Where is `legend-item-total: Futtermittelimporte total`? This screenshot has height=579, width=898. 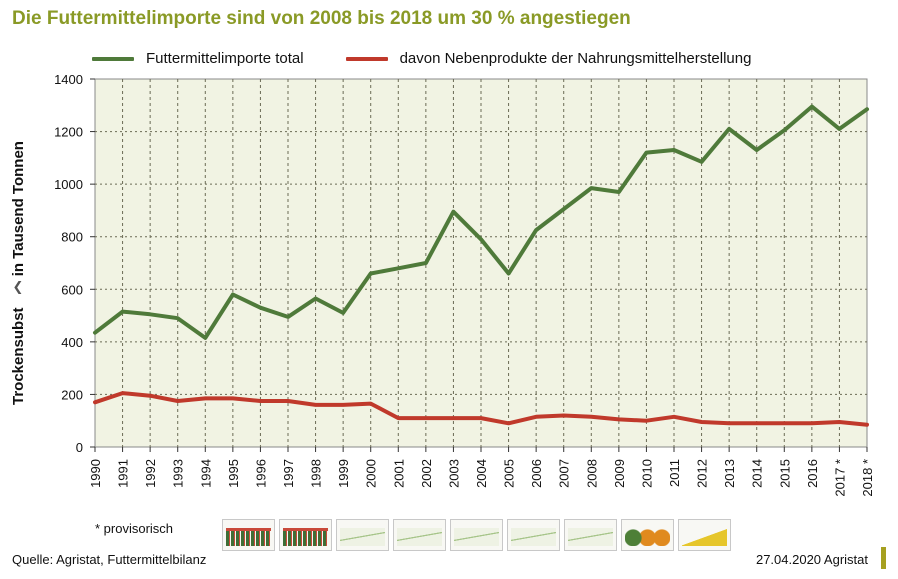
legend-item-total: Futtermittelimporte total is located at coordinates (198, 58).